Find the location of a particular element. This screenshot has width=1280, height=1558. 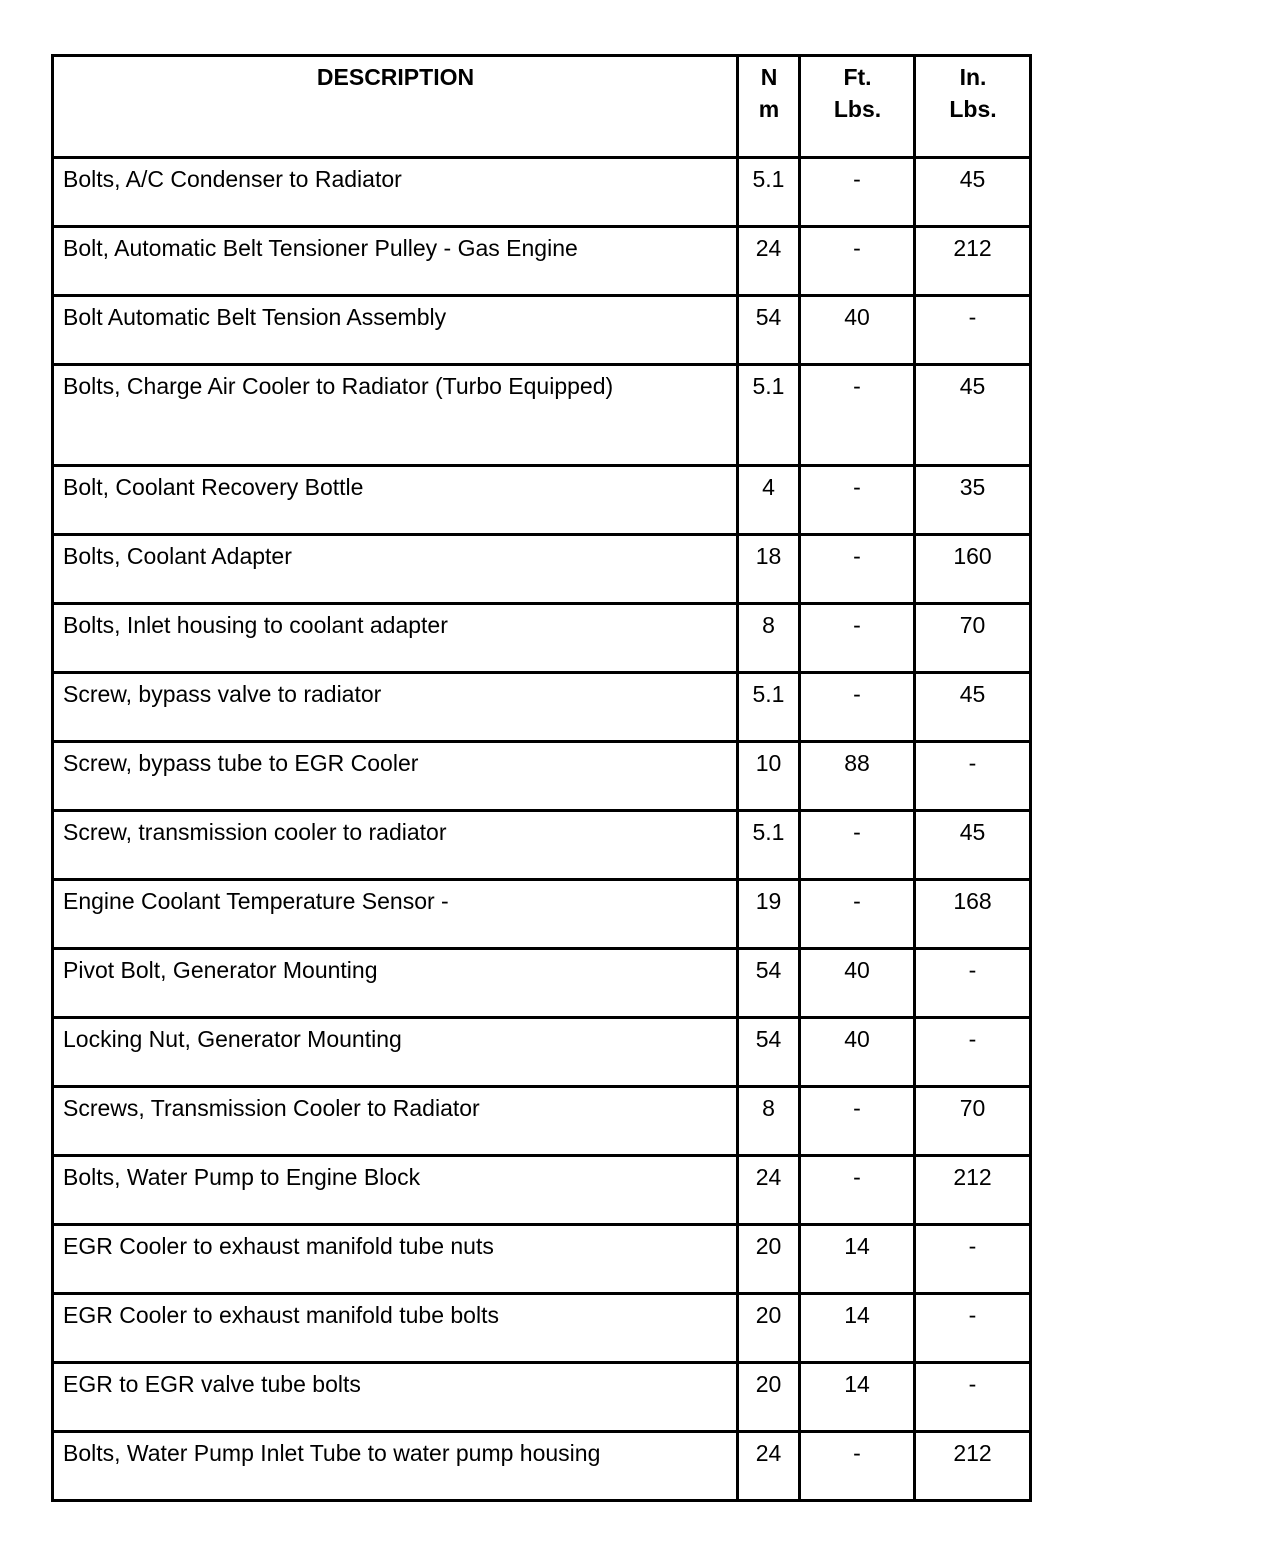

cell-description: Pivot Bolt, Generator Mounting is located at coordinates (395, 983).